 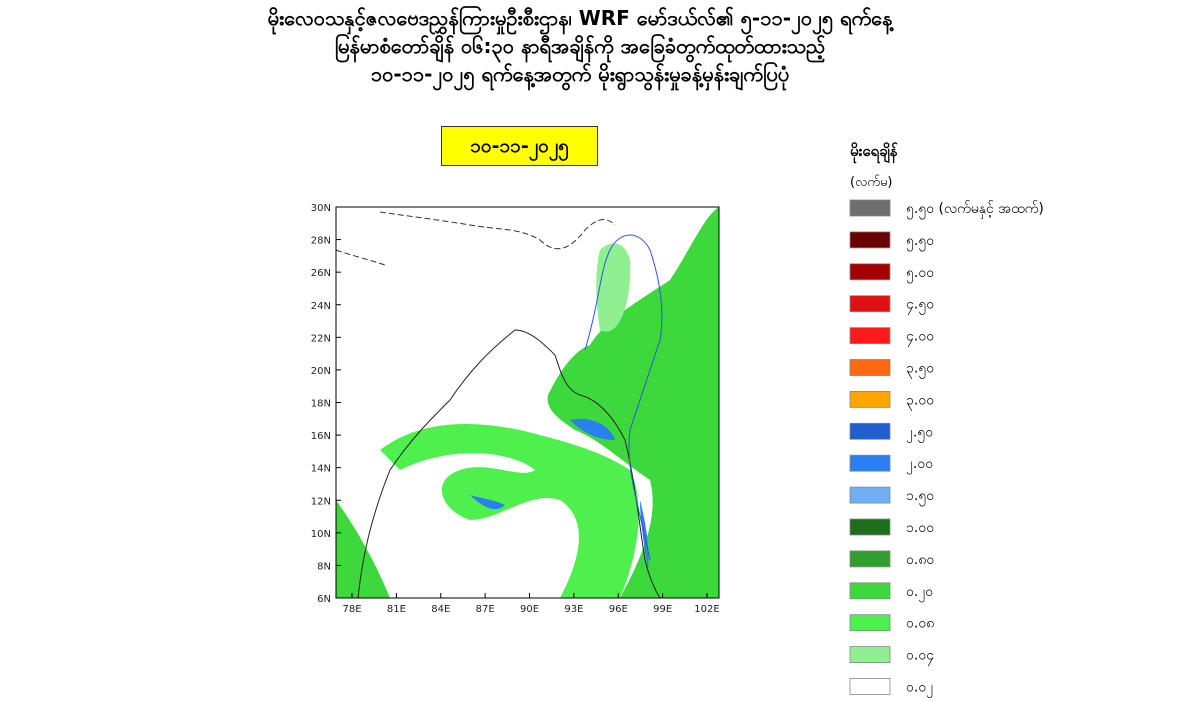 I want to click on border, so click(x=475, y=238).